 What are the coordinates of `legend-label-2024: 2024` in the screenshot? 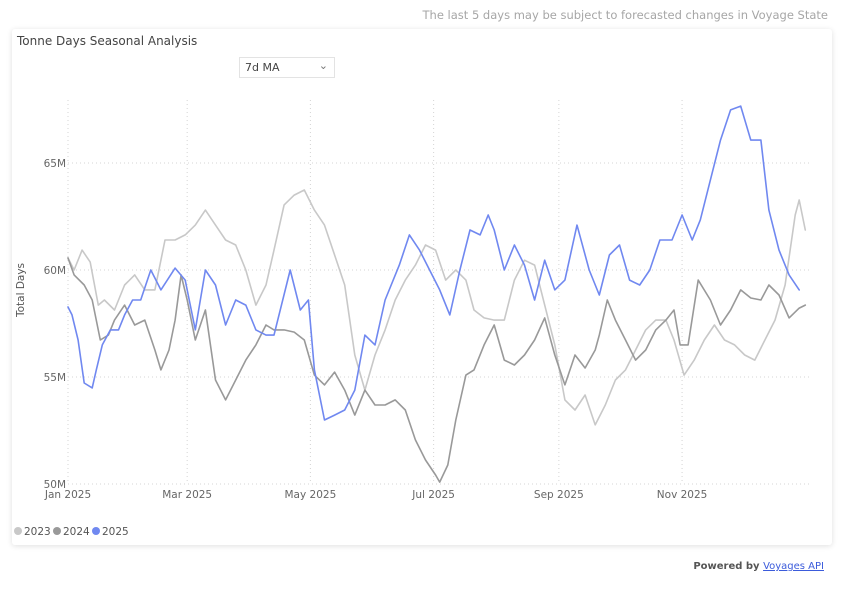 It's located at (76, 532).